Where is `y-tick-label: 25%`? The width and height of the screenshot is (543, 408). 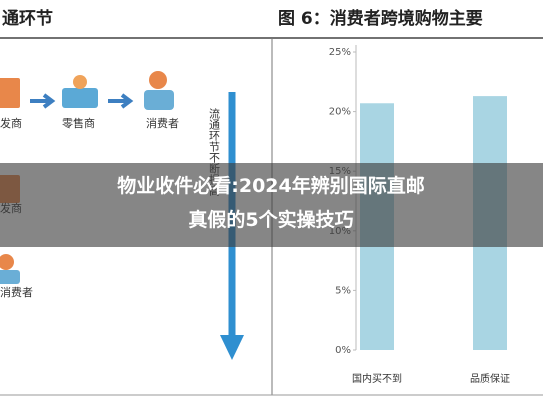 y-tick-label: 25% is located at coordinates (340, 52).